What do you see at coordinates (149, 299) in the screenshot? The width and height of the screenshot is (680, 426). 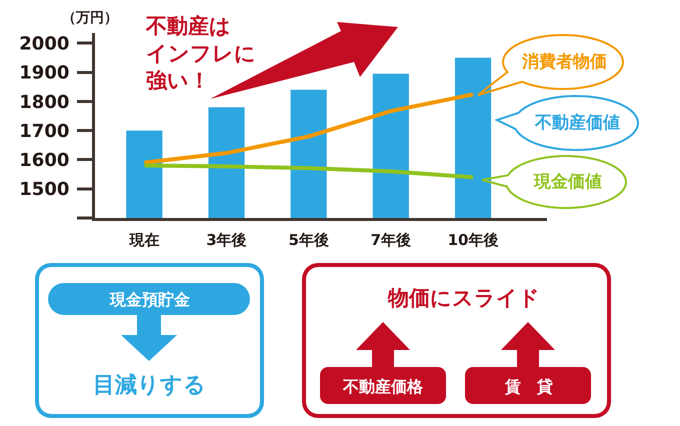 I see `text: 現金預貯金` at bounding box center [149, 299].